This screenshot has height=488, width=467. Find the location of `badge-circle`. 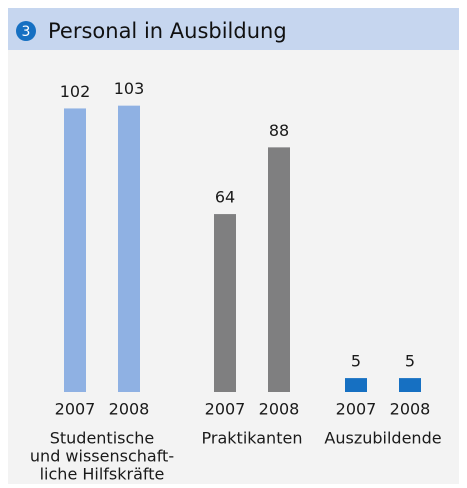

badge-circle is located at coordinates (26, 31).